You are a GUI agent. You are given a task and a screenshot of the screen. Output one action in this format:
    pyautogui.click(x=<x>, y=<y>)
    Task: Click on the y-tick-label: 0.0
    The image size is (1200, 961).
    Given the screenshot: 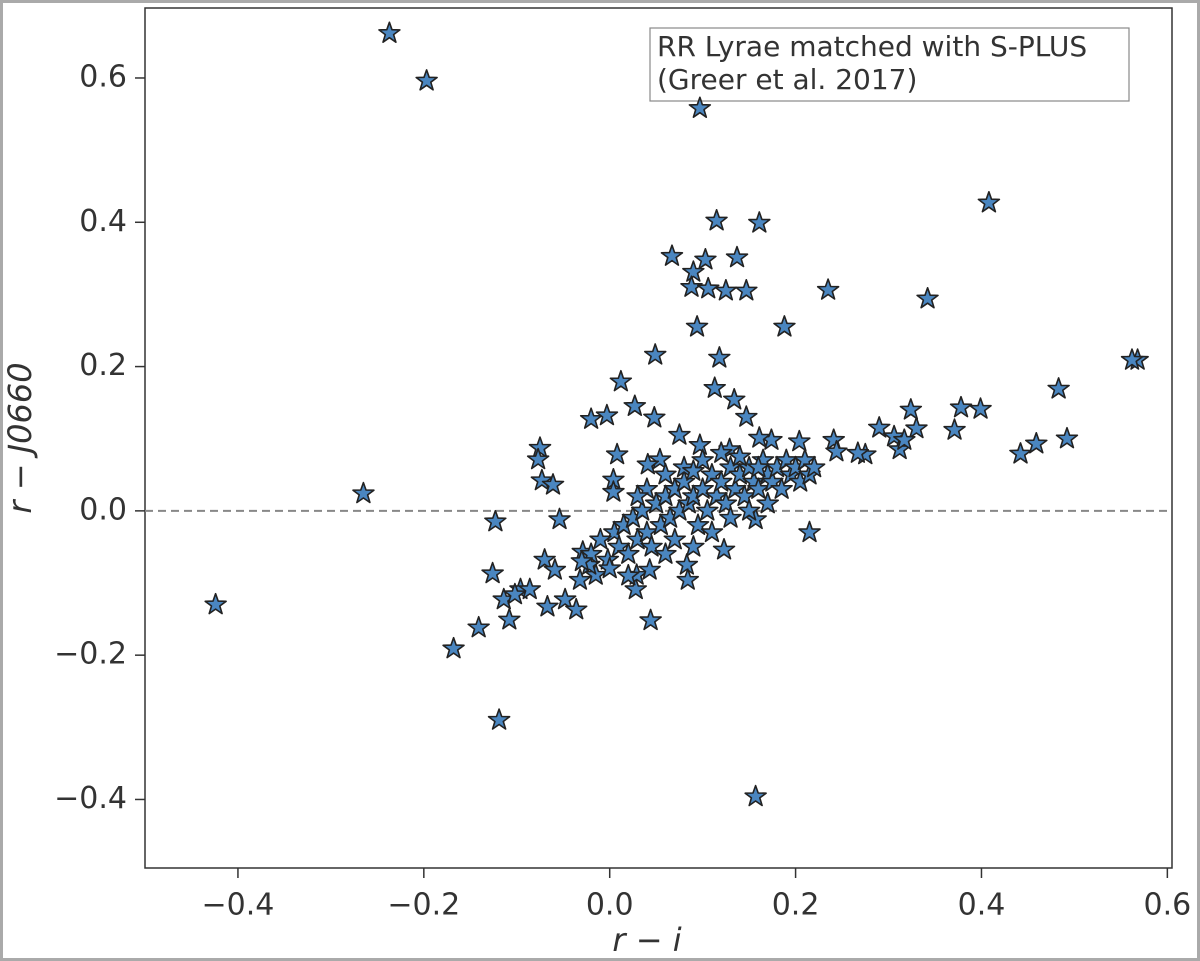 What is the action you would take?
    pyautogui.click(x=103, y=509)
    